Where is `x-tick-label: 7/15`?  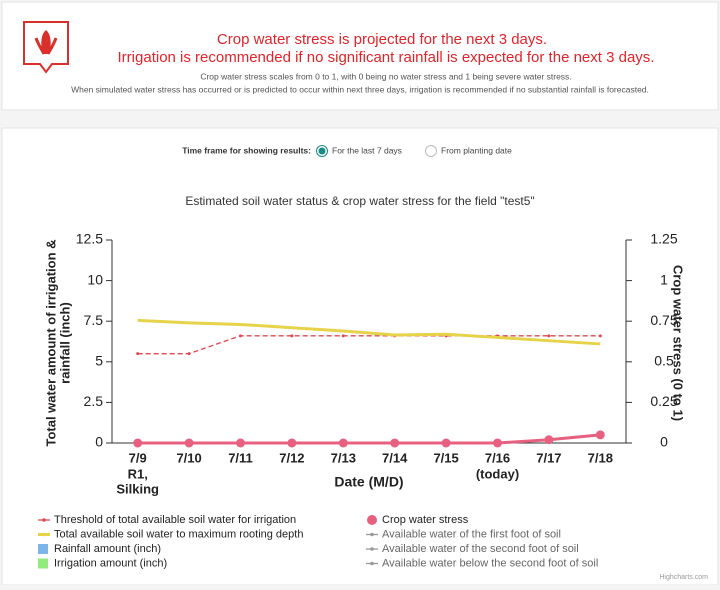 x-tick-label: 7/15 is located at coordinates (445, 457).